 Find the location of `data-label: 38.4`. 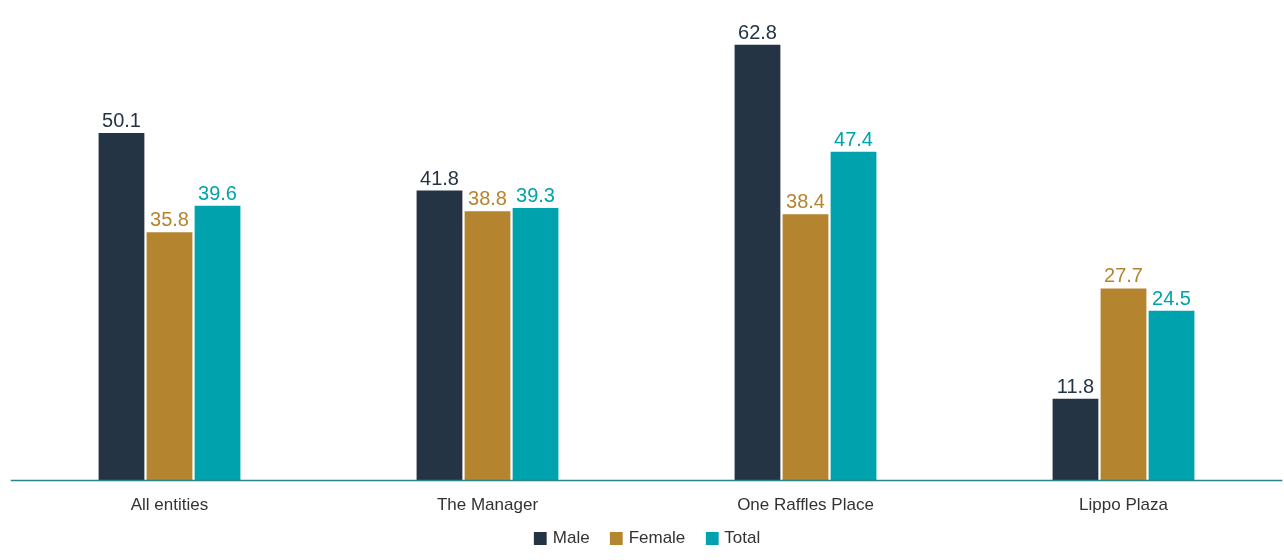

data-label: 38.4 is located at coordinates (805, 201).